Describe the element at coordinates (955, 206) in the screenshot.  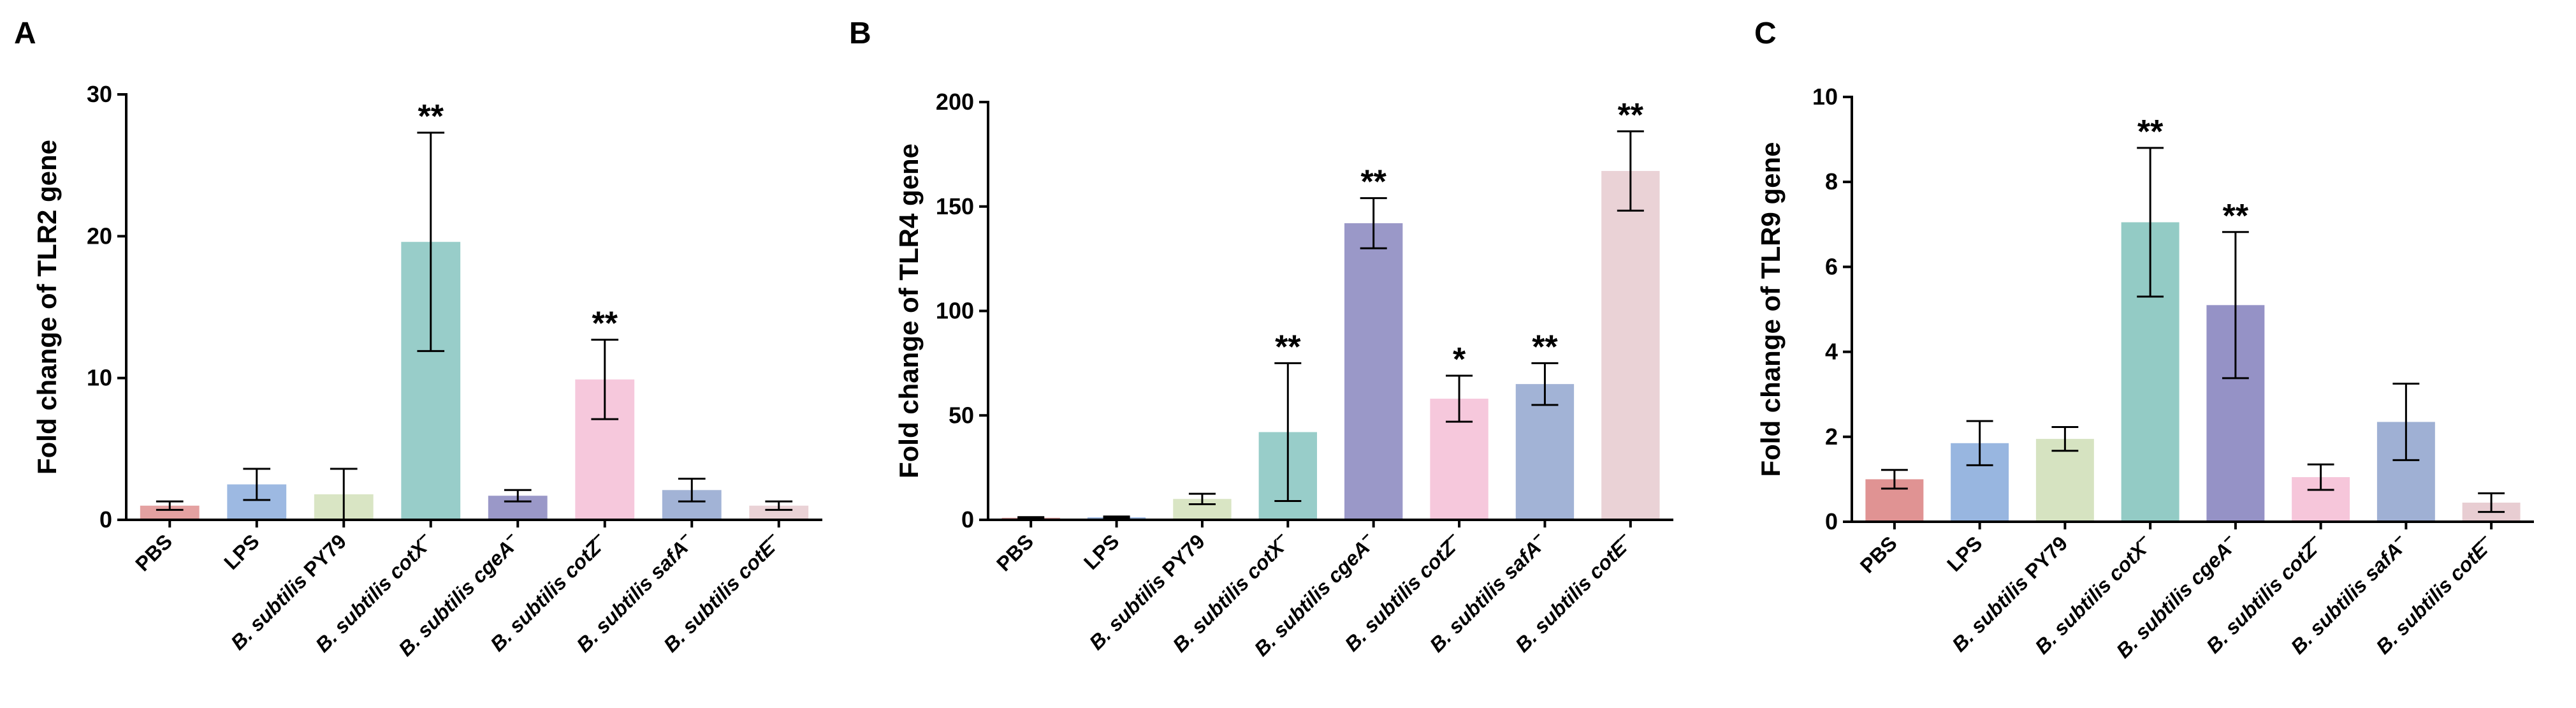
I see `y-tick-label: 150` at that location.